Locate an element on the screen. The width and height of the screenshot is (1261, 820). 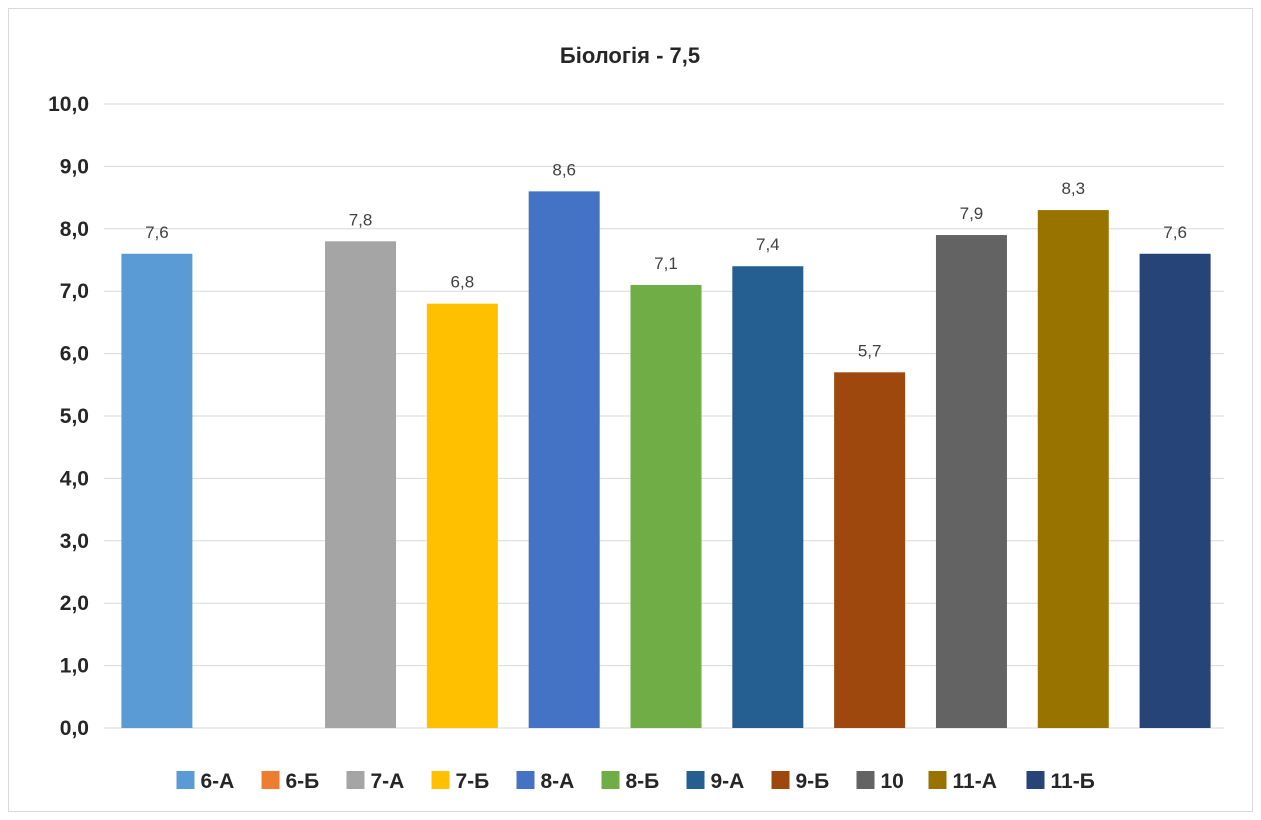
y-tick-label: 2,0 is located at coordinates (74, 603).